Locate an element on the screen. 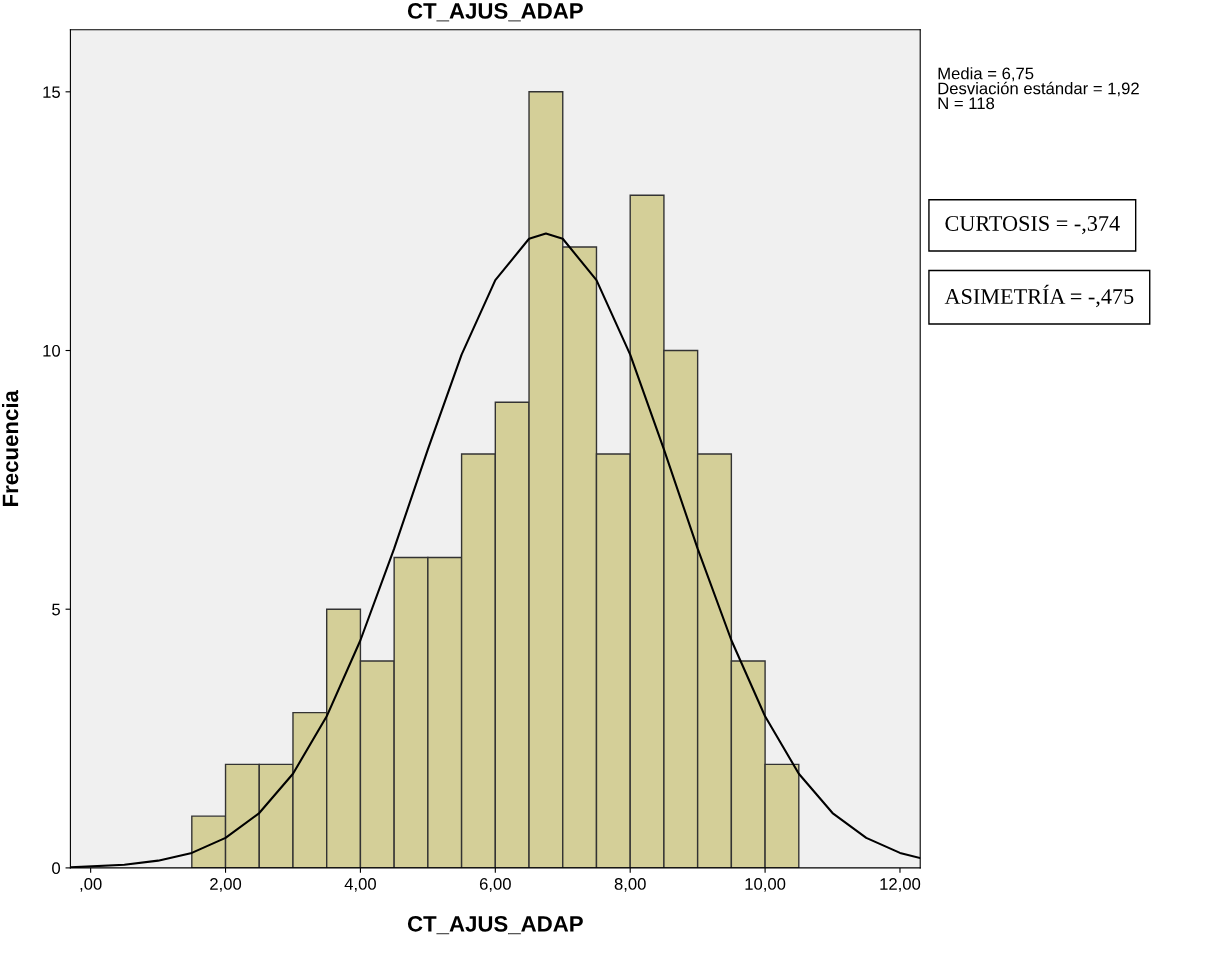  x-tick-label: 10,00 is located at coordinates (765, 885).